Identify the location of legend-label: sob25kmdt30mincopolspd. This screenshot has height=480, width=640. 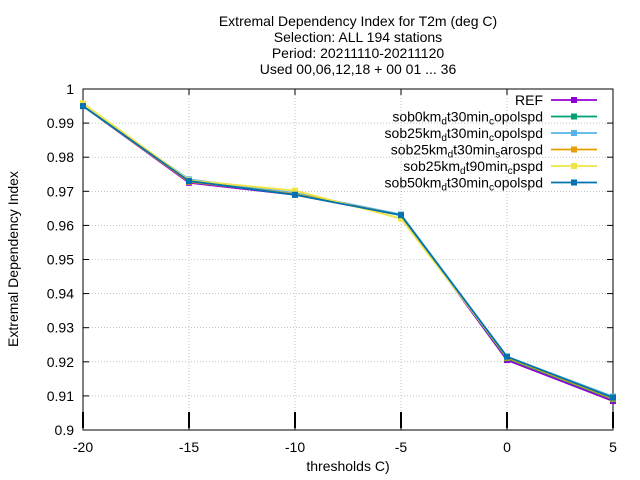
(464, 134).